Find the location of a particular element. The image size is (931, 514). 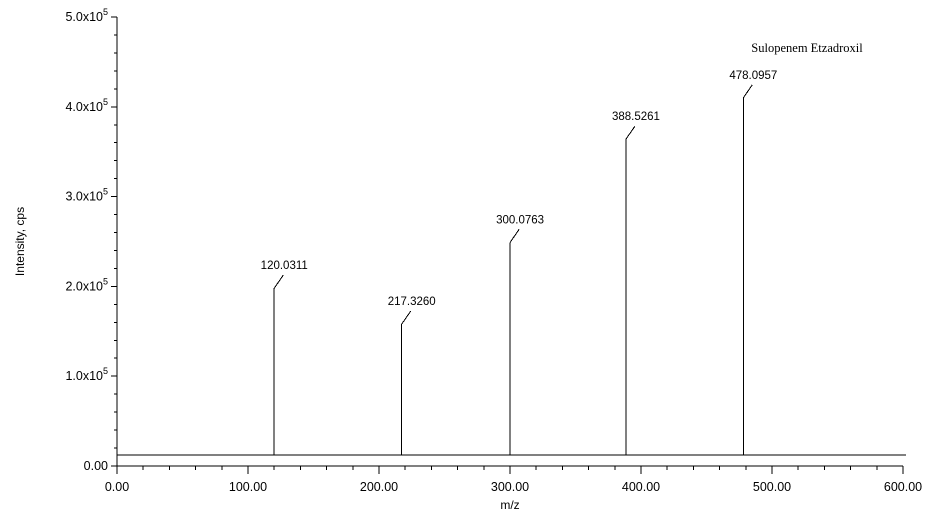

y-tick-label: 2.0x10⁵ is located at coordinates (86, 284).